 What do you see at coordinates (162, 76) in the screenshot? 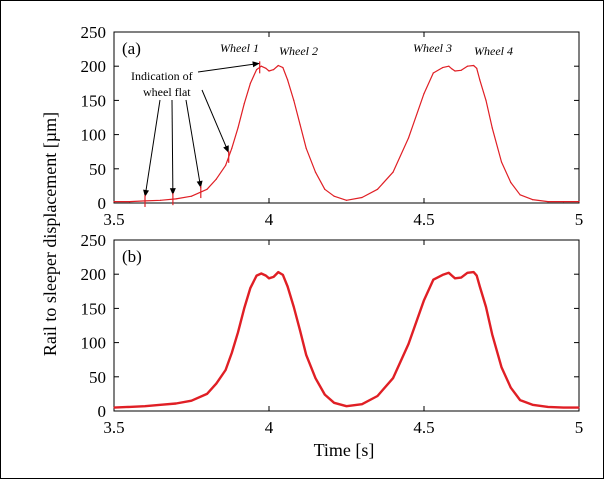
I see `annotation-wheel-flat-line1: Indication of` at bounding box center [162, 76].